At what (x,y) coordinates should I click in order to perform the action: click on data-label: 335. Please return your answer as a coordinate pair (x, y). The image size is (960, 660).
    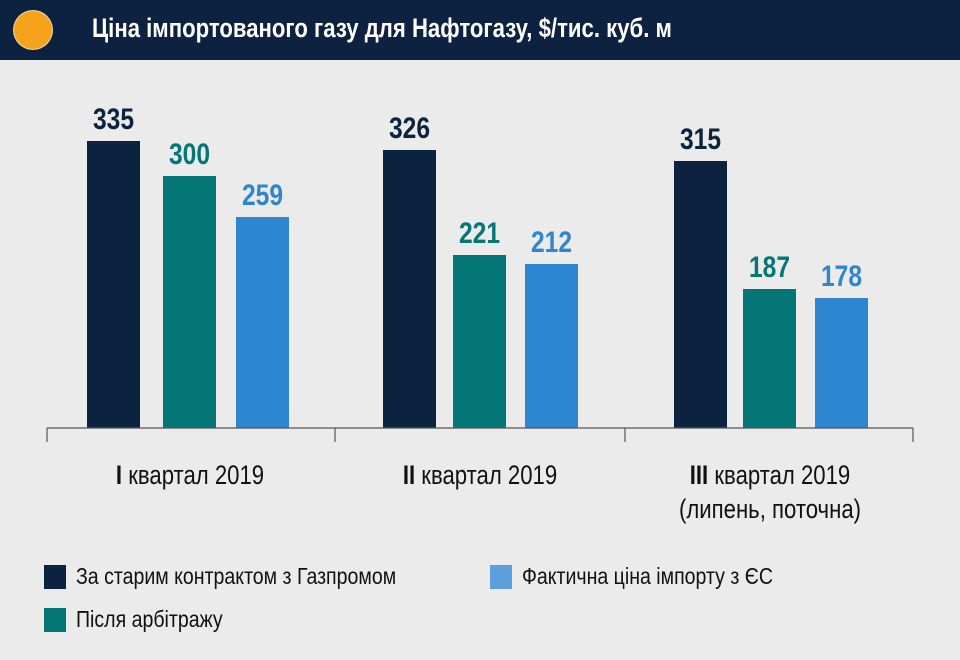
    Looking at the image, I should click on (113, 119).